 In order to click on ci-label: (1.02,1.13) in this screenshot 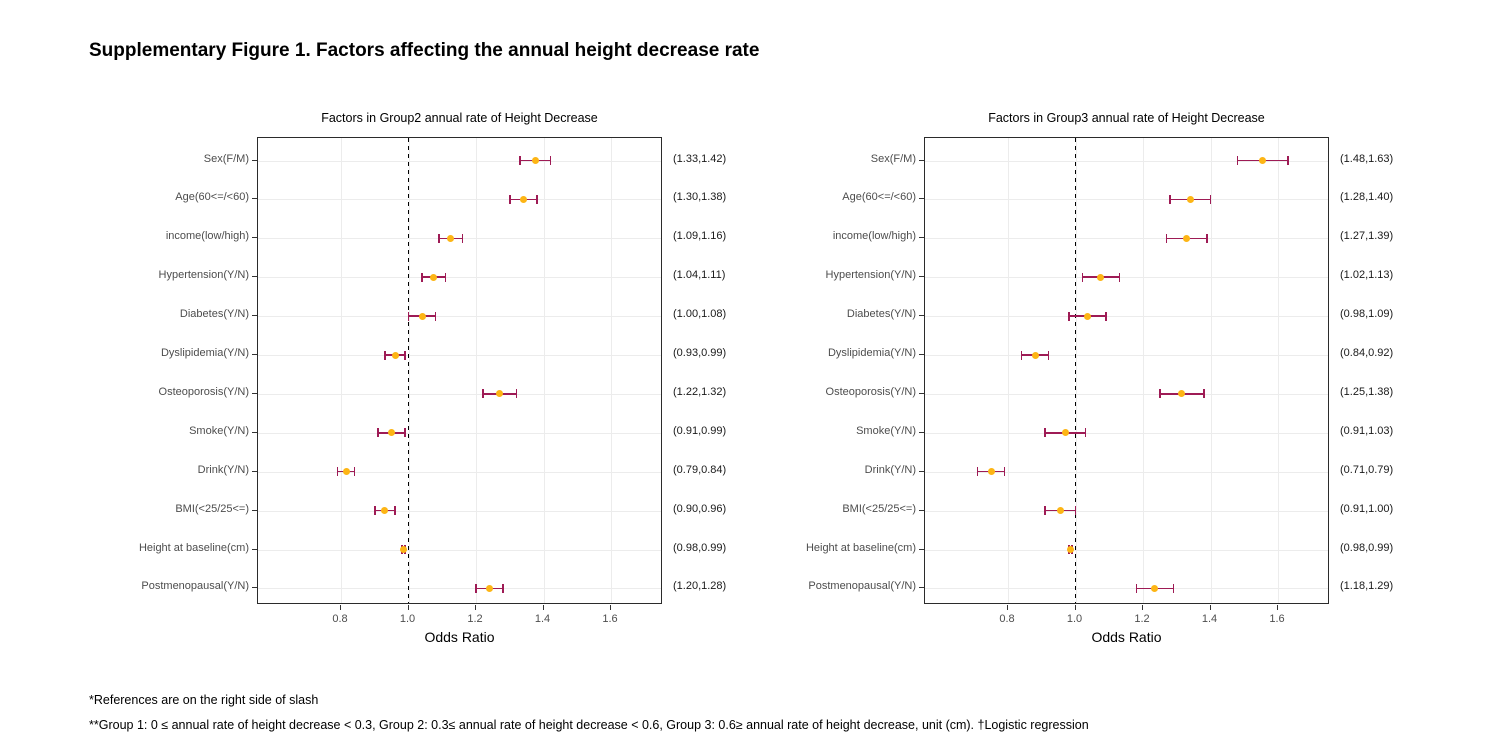, I will do `click(1367, 275)`.